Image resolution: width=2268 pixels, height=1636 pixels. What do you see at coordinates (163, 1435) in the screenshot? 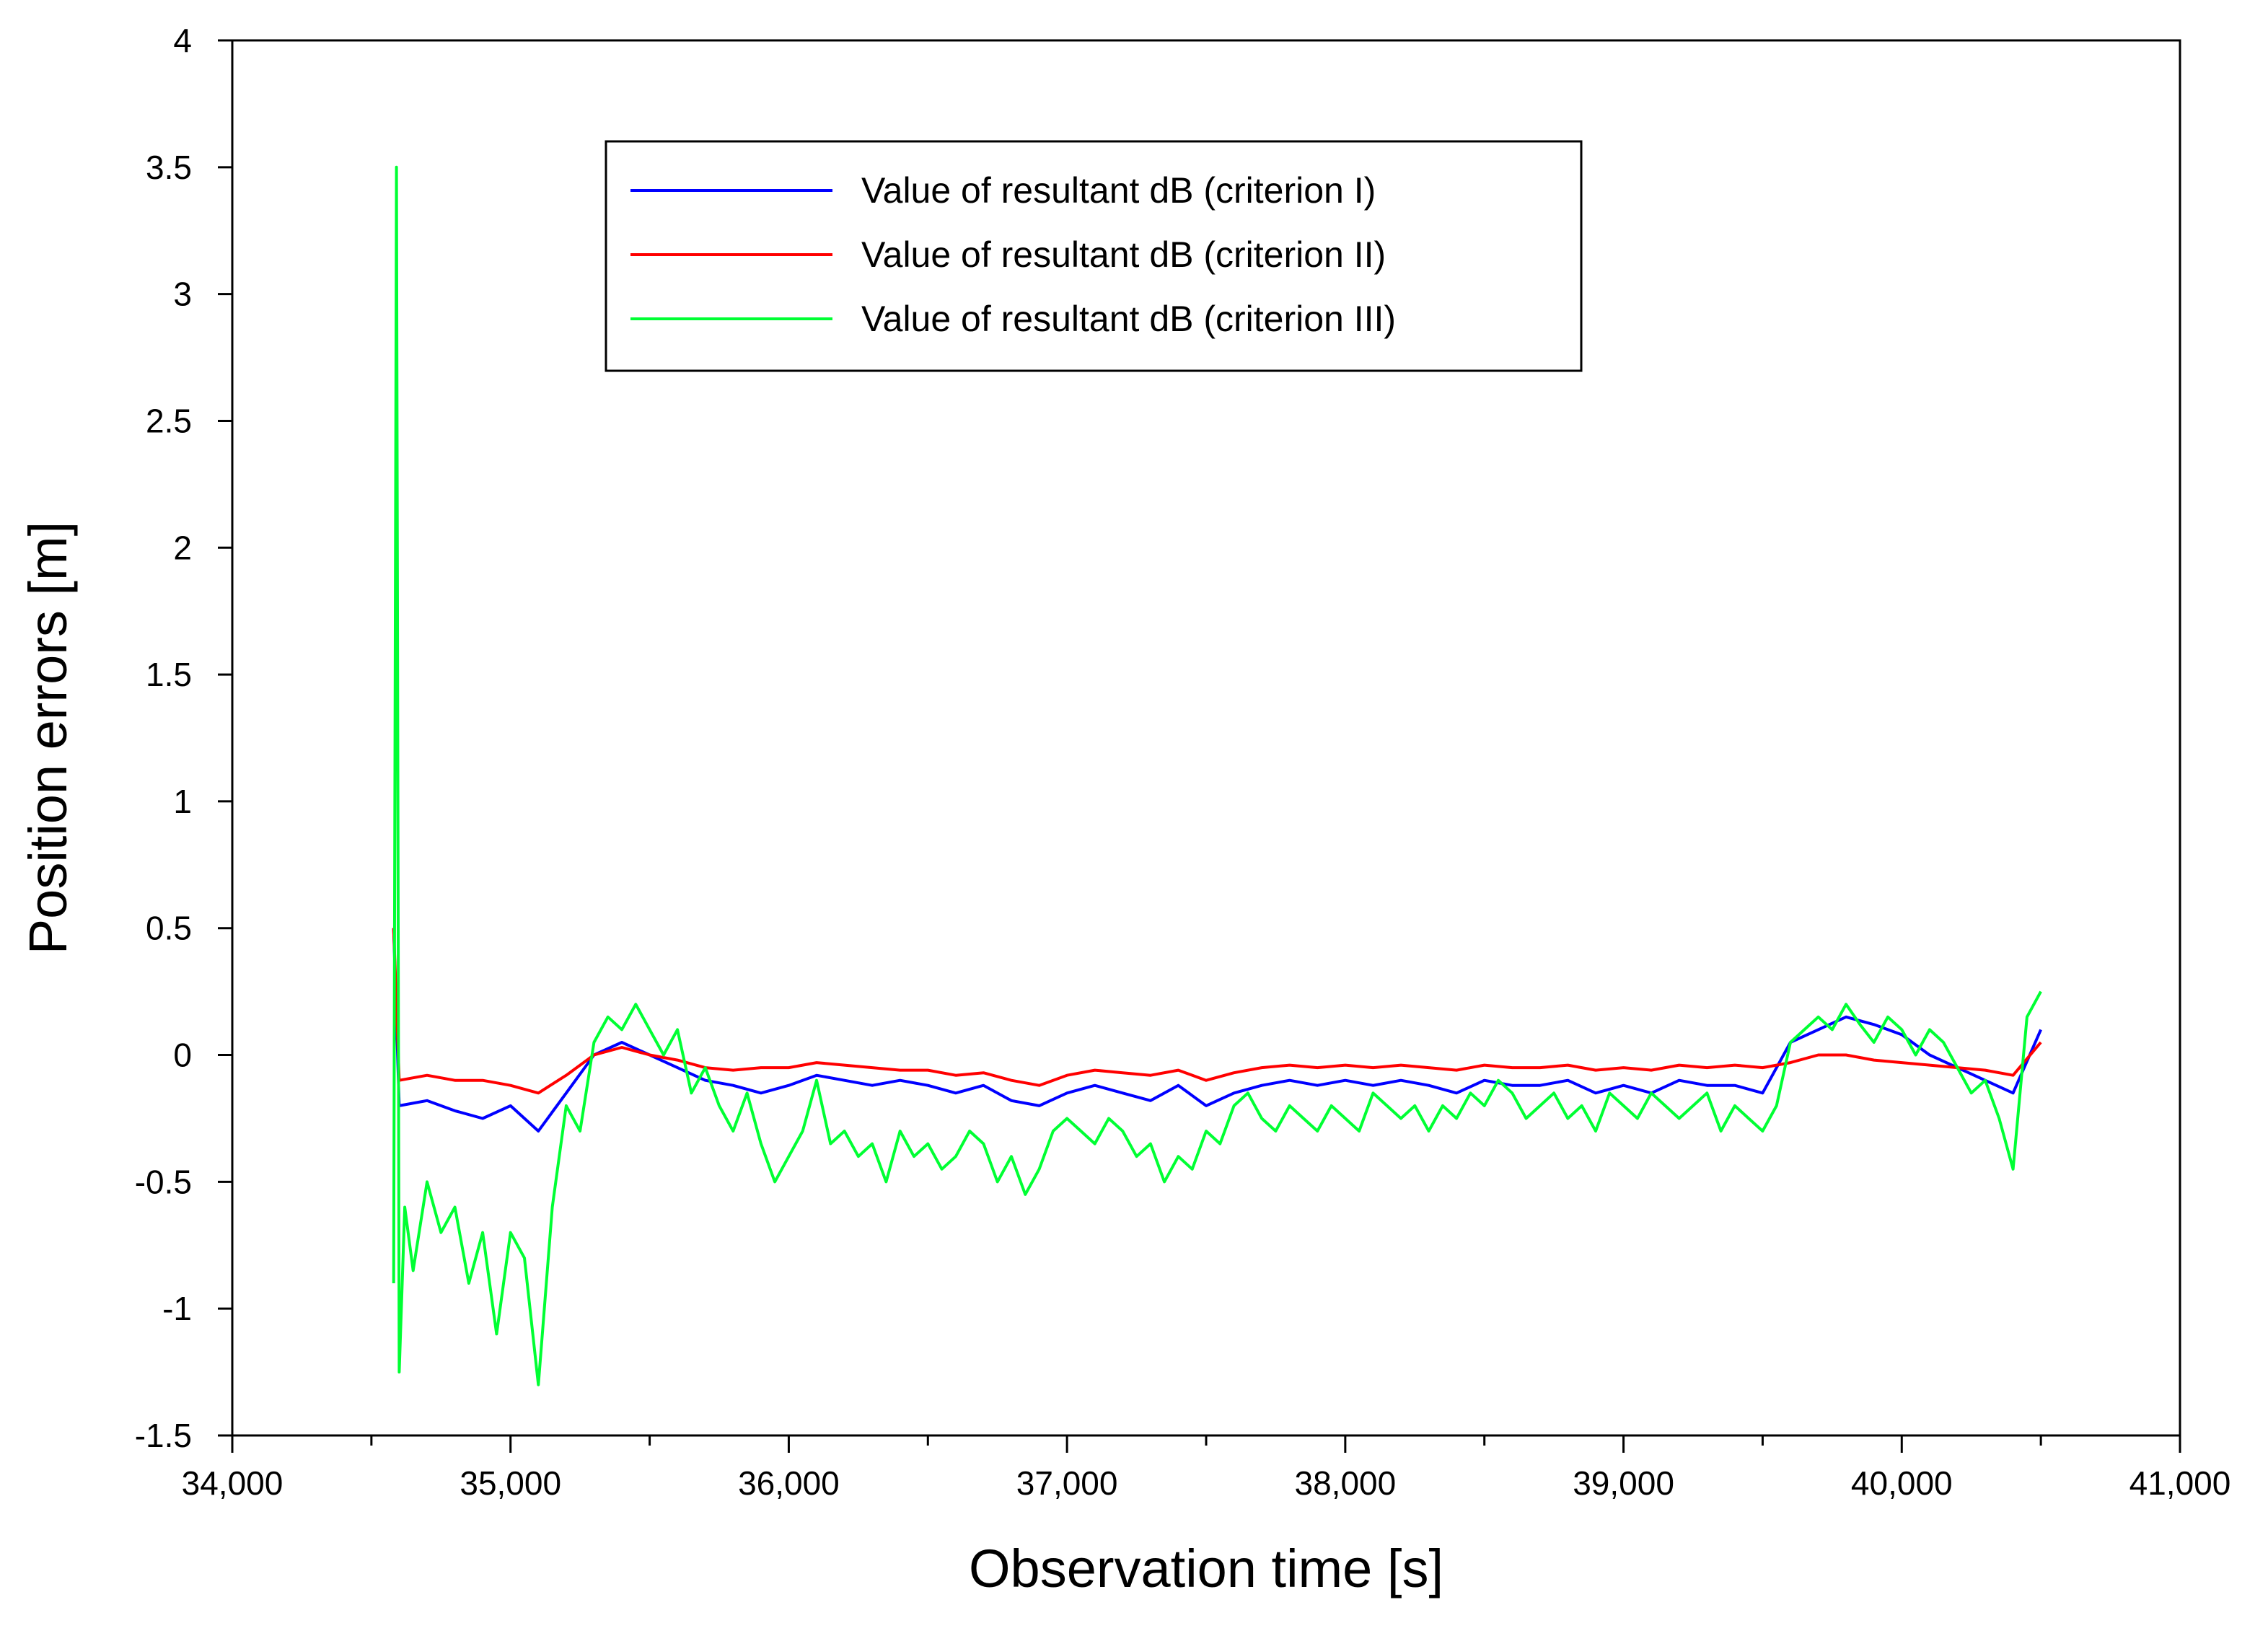
I see `y-tick-label: -1.5` at bounding box center [163, 1435].